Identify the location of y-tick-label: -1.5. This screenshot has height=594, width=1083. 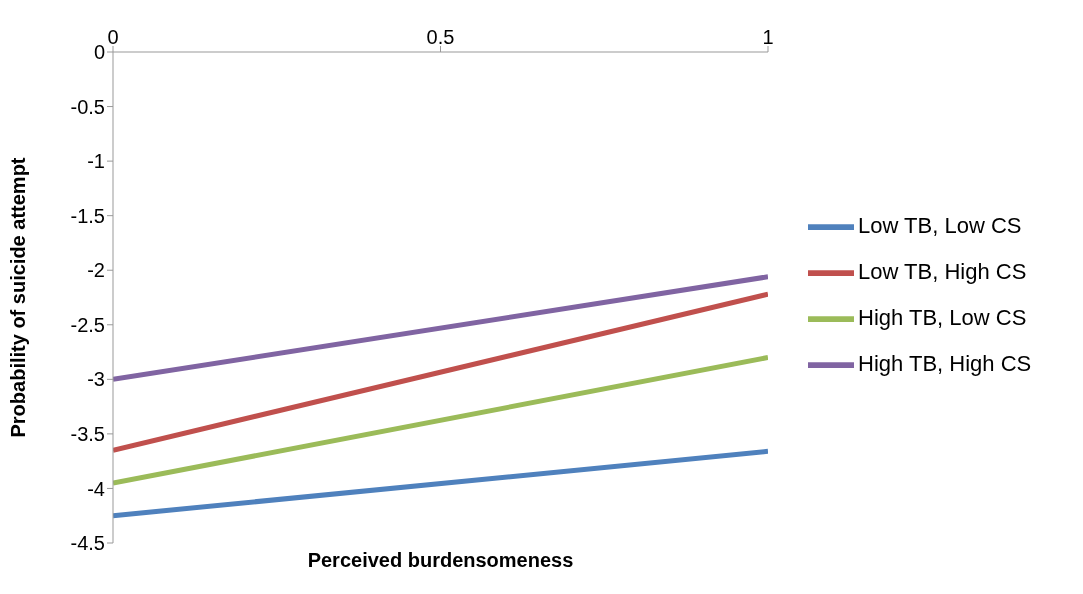
(87, 215).